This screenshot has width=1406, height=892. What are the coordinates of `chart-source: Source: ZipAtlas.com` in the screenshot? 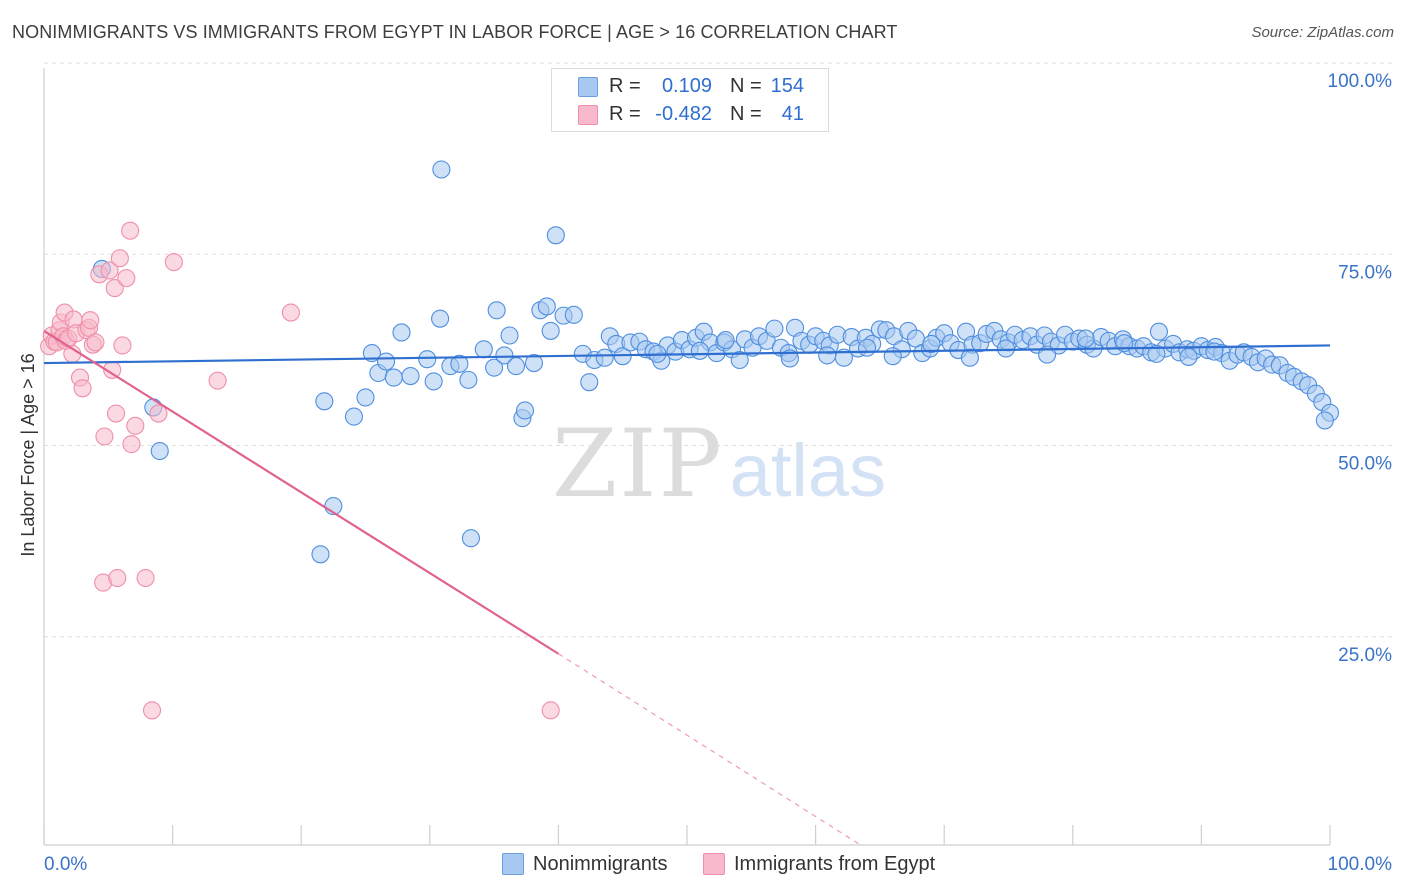 It's located at (1322, 32).